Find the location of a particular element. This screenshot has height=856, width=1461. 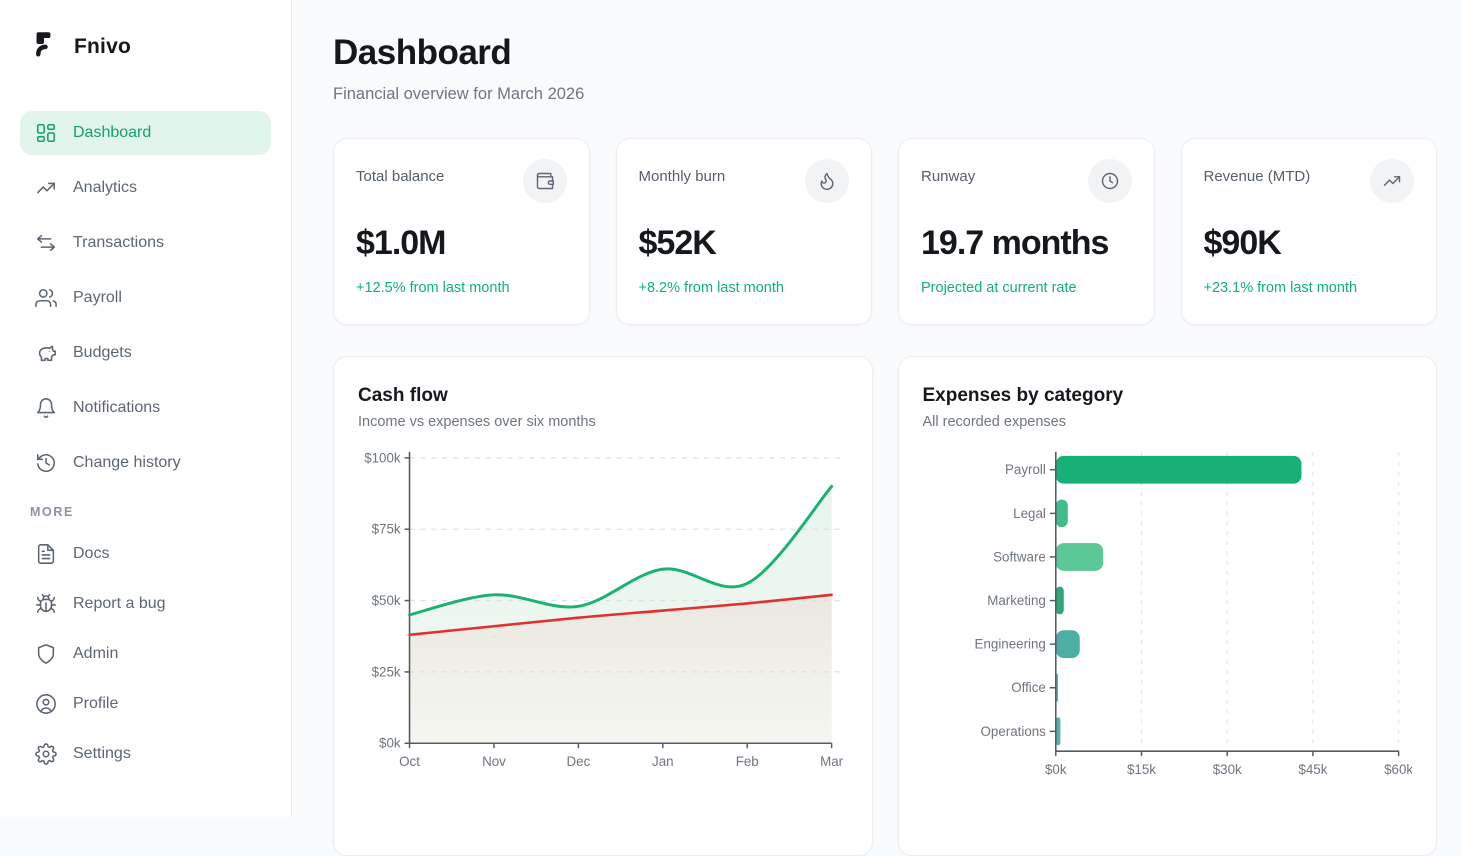

bar-engineering is located at coordinates (1067, 644).